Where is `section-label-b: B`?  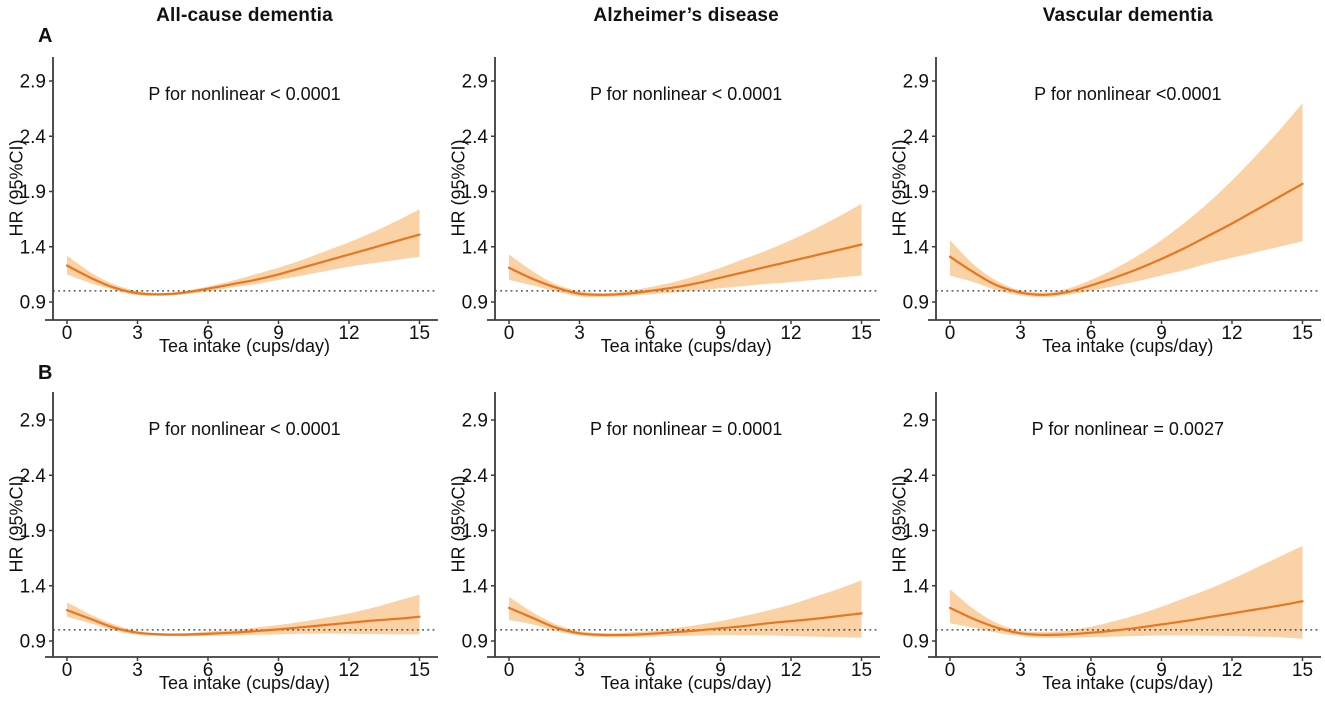 section-label-b: B is located at coordinates (45, 373).